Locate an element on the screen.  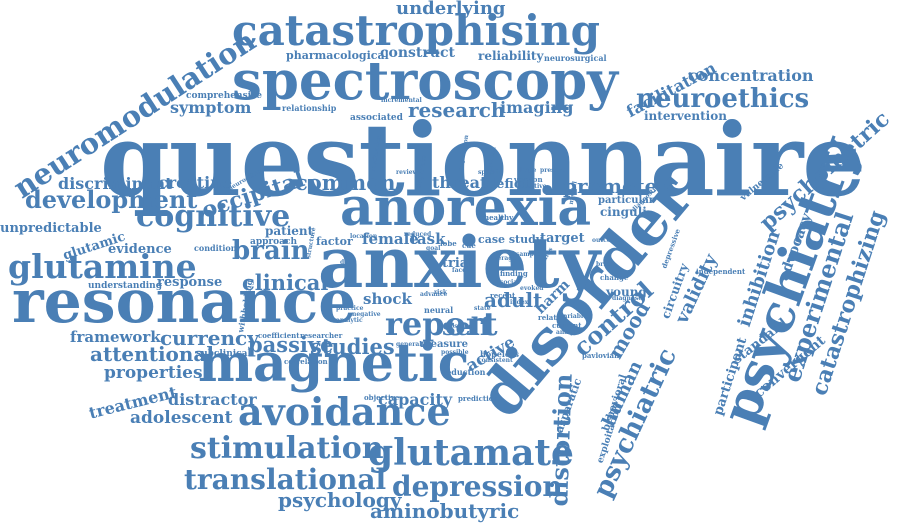
word: particular is located at coordinates (626, 200).